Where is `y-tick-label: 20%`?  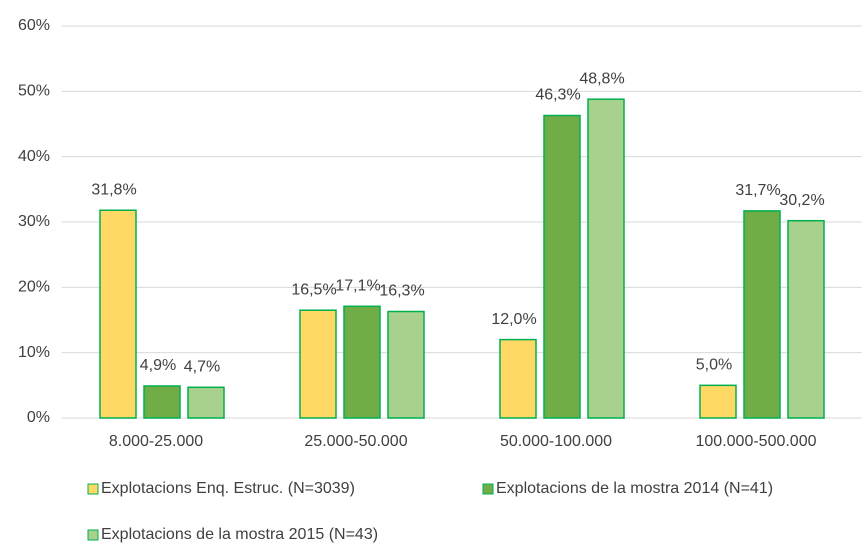 y-tick-label: 20% is located at coordinates (34, 287).